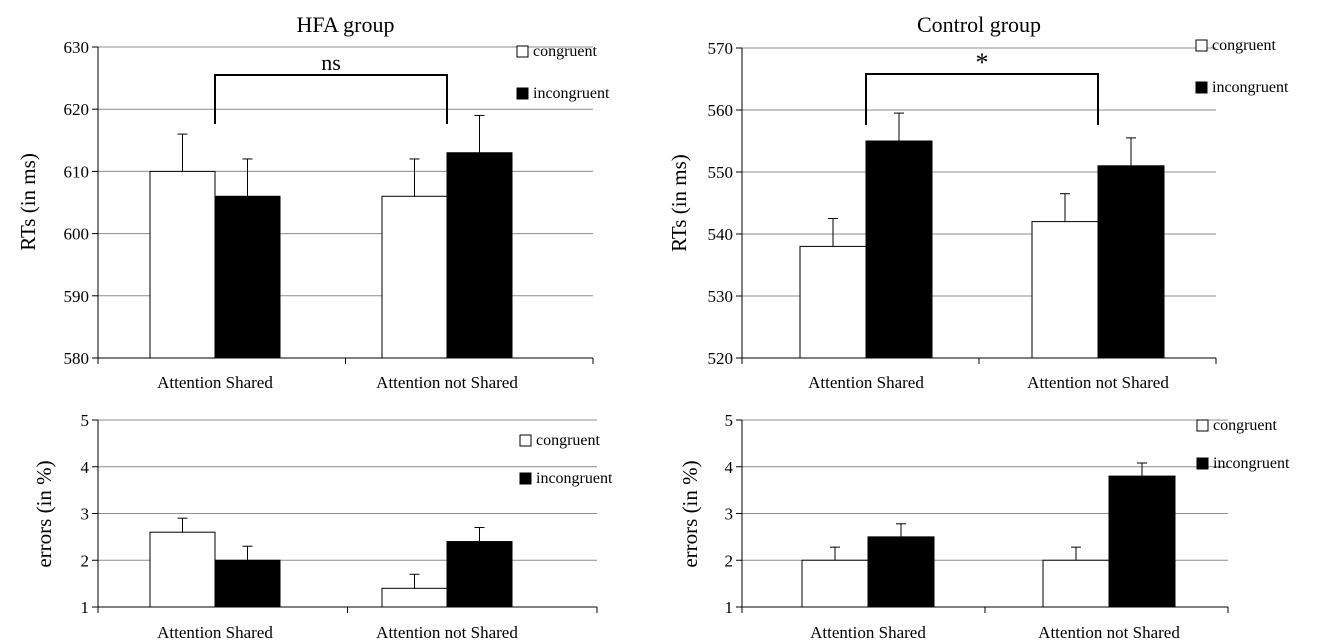 The image size is (1324, 643). Describe the element at coordinates (77, 171) in the screenshot. I see `y-tick-label: 610` at that location.